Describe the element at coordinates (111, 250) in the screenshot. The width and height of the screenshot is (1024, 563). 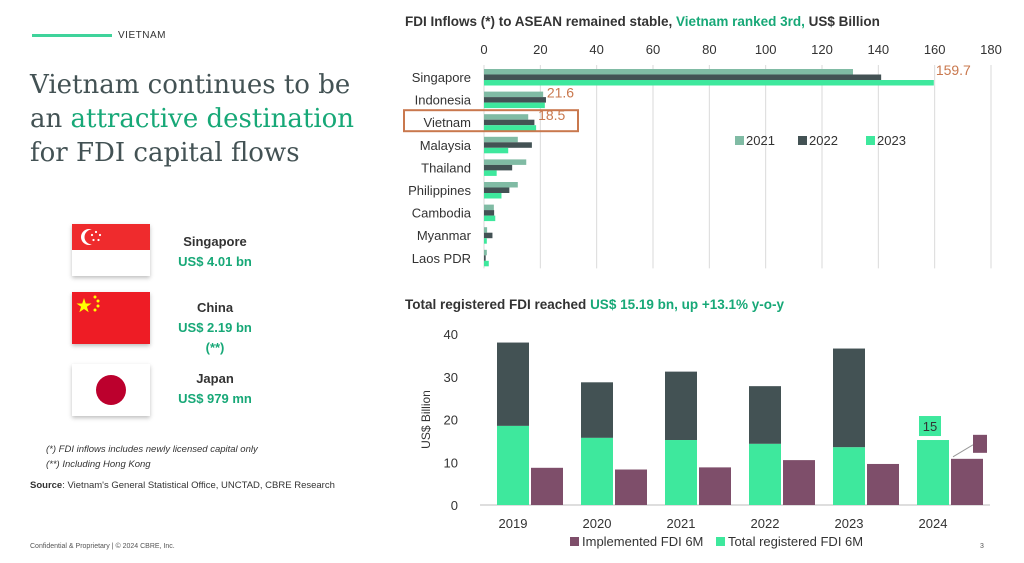
I see `singapore-flag-icon` at that location.